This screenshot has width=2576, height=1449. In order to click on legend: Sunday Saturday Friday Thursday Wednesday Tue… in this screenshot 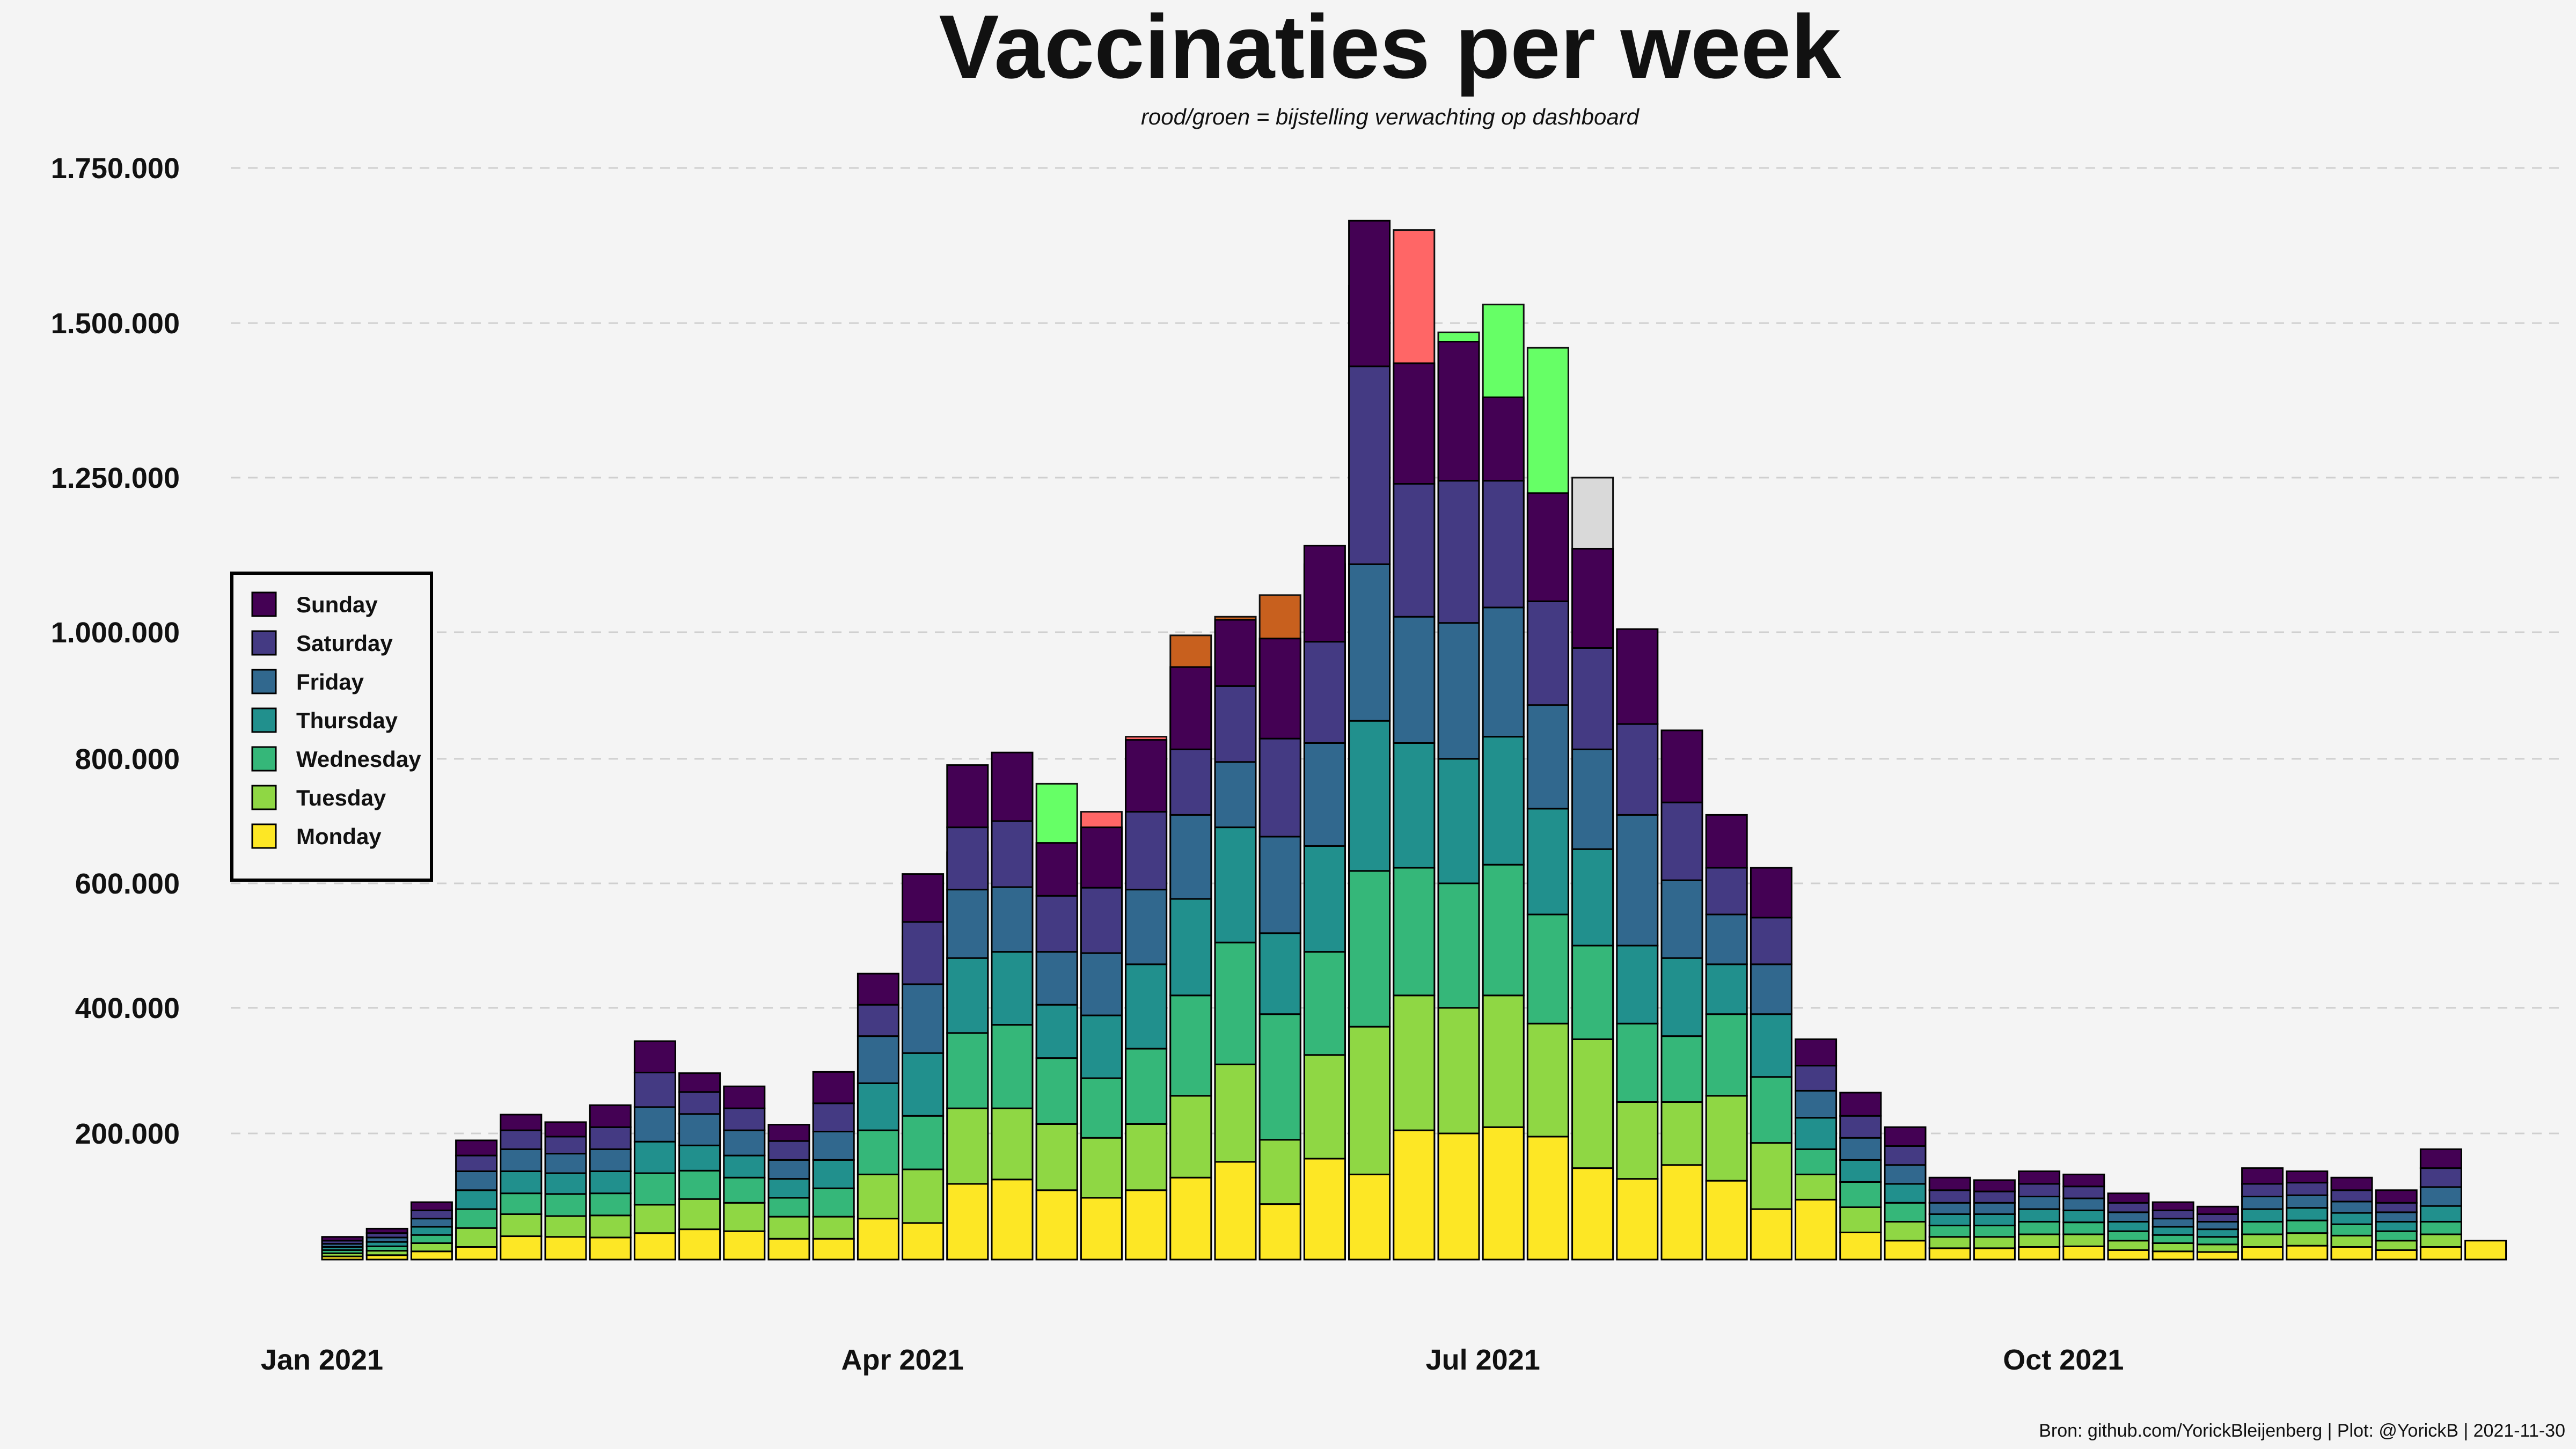, I will do `click(331, 727)`.